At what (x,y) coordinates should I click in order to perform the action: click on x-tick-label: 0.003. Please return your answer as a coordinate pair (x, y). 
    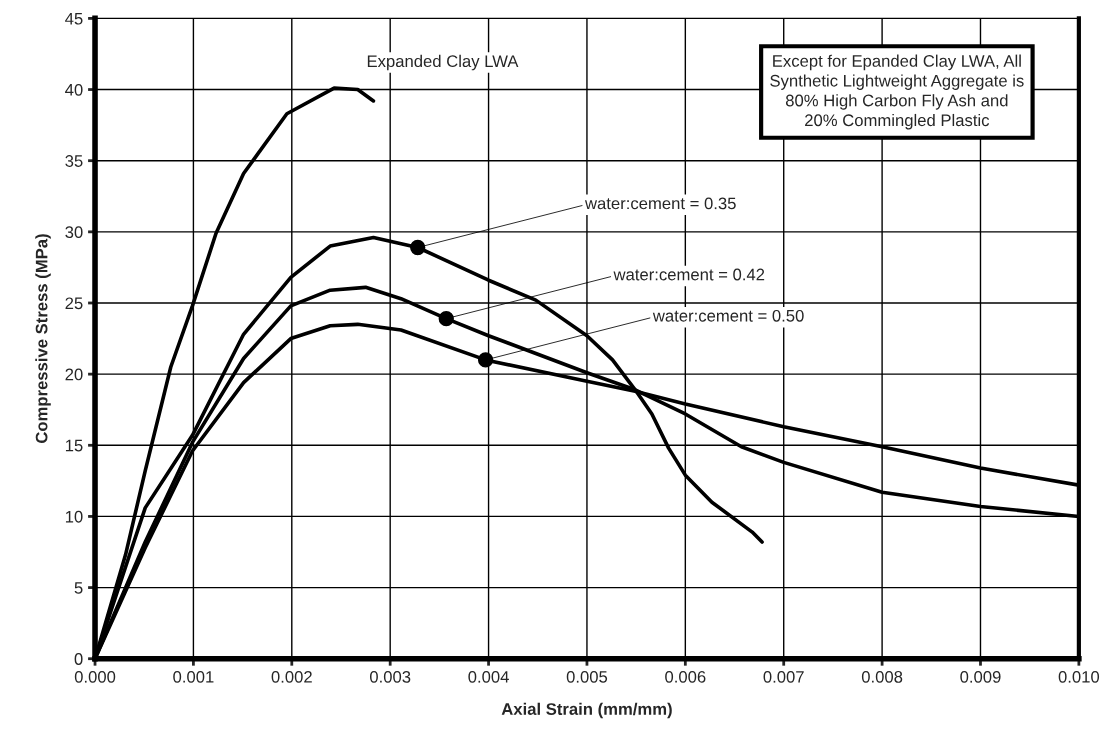
    Looking at the image, I should click on (390, 676).